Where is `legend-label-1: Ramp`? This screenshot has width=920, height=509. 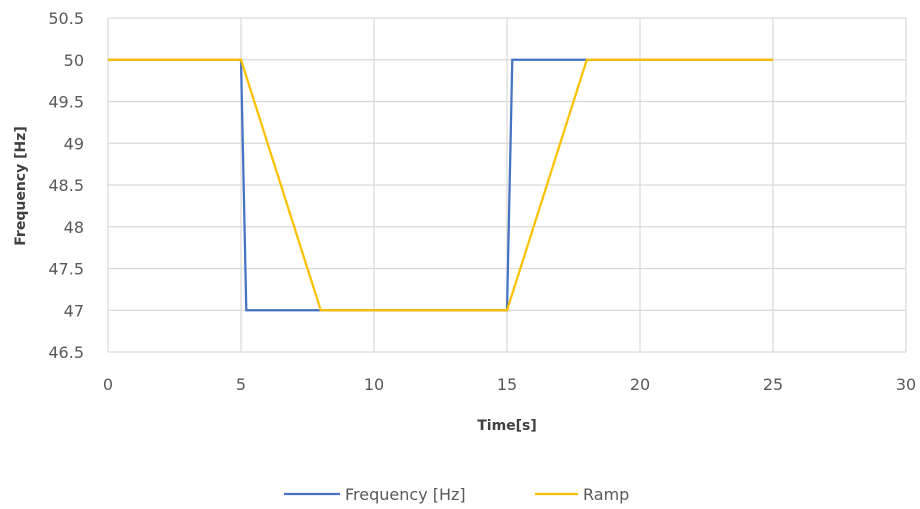
legend-label-1: Ramp is located at coordinates (606, 494).